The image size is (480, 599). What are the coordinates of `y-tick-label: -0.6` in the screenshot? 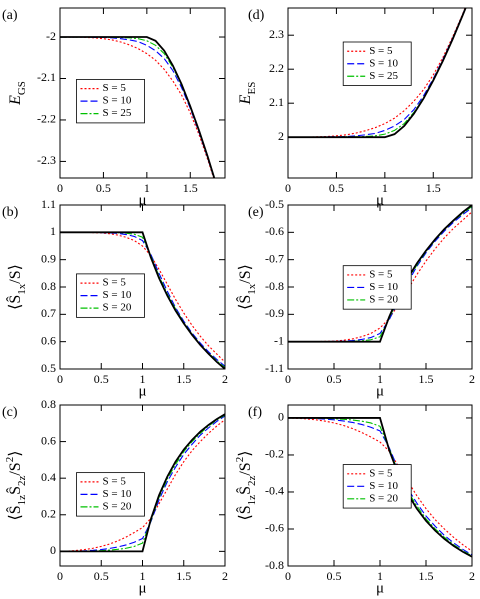 It's located at (274, 528).